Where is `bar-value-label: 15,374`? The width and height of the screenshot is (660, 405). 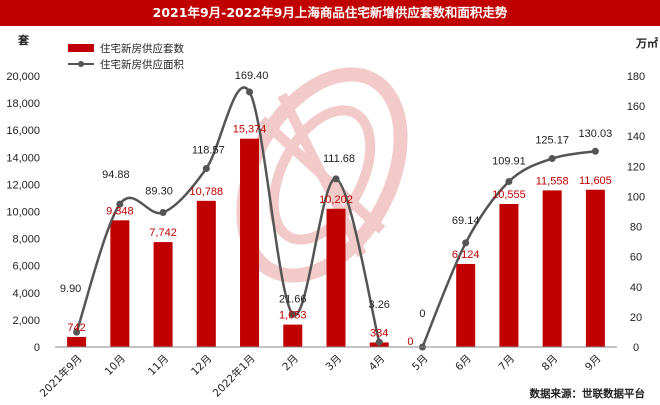 bar-value-label: 15,374 is located at coordinates (250, 130).